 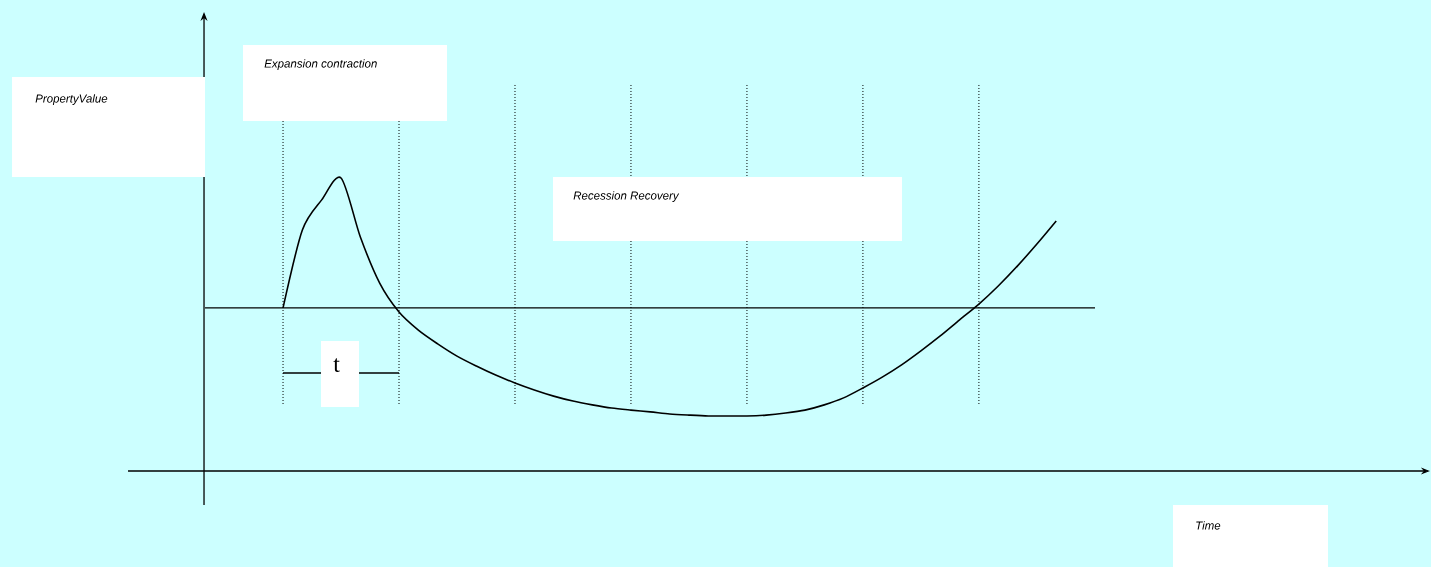 I want to click on text: PropertyValue, so click(x=71, y=99).